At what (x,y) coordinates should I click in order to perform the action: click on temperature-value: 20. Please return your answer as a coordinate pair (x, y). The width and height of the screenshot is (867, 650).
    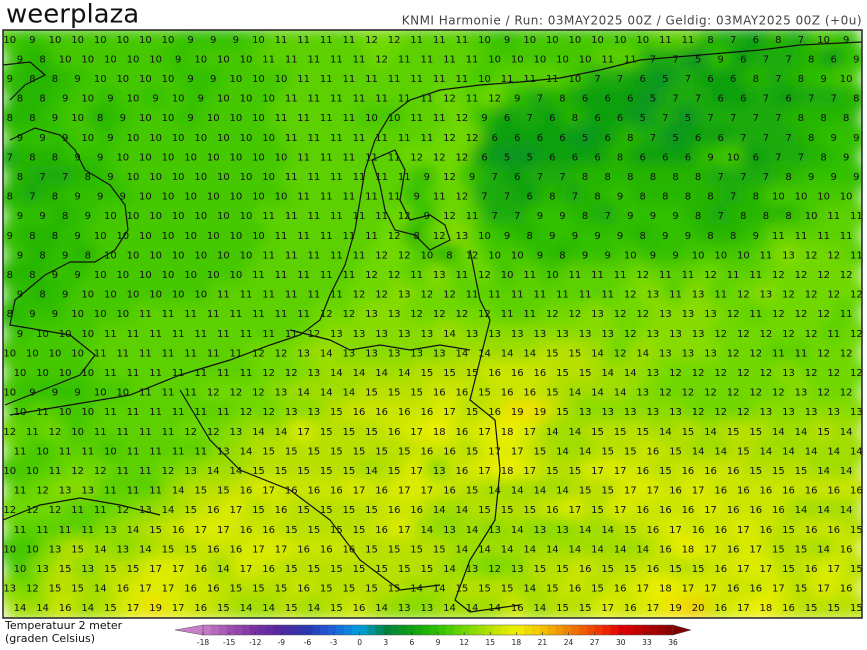
    Looking at the image, I should click on (698, 608).